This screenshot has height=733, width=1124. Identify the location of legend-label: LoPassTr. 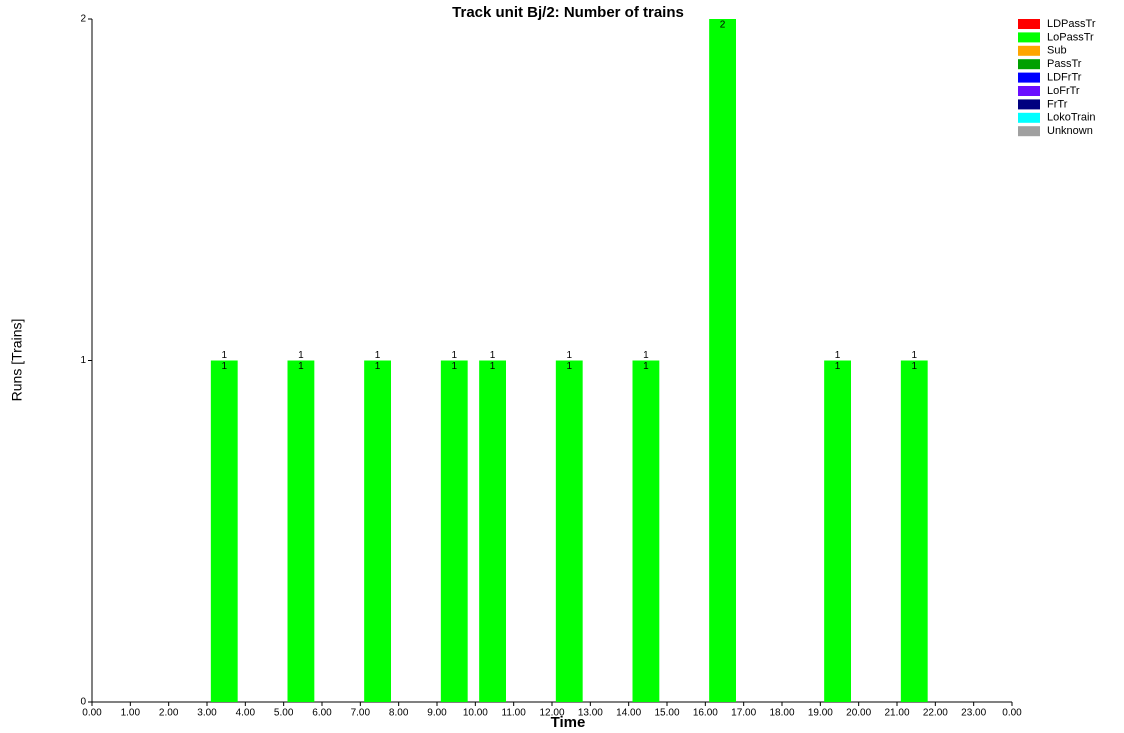
(1070, 37).